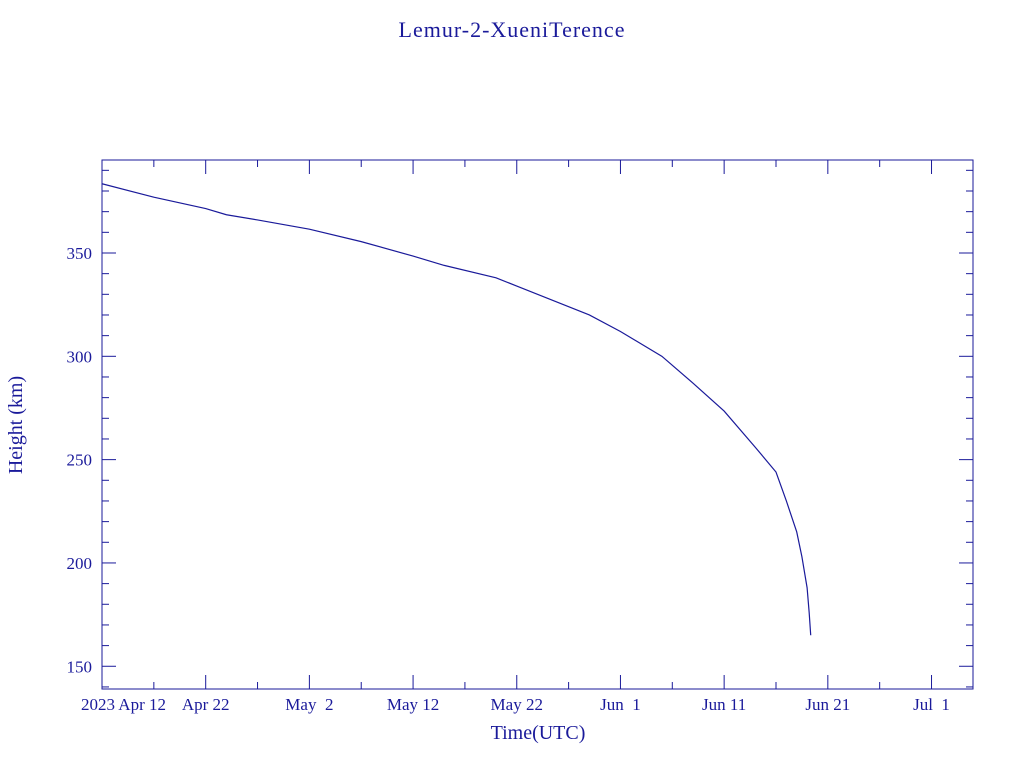  I want to click on x-tick-label: Jul 1, so click(931, 704).